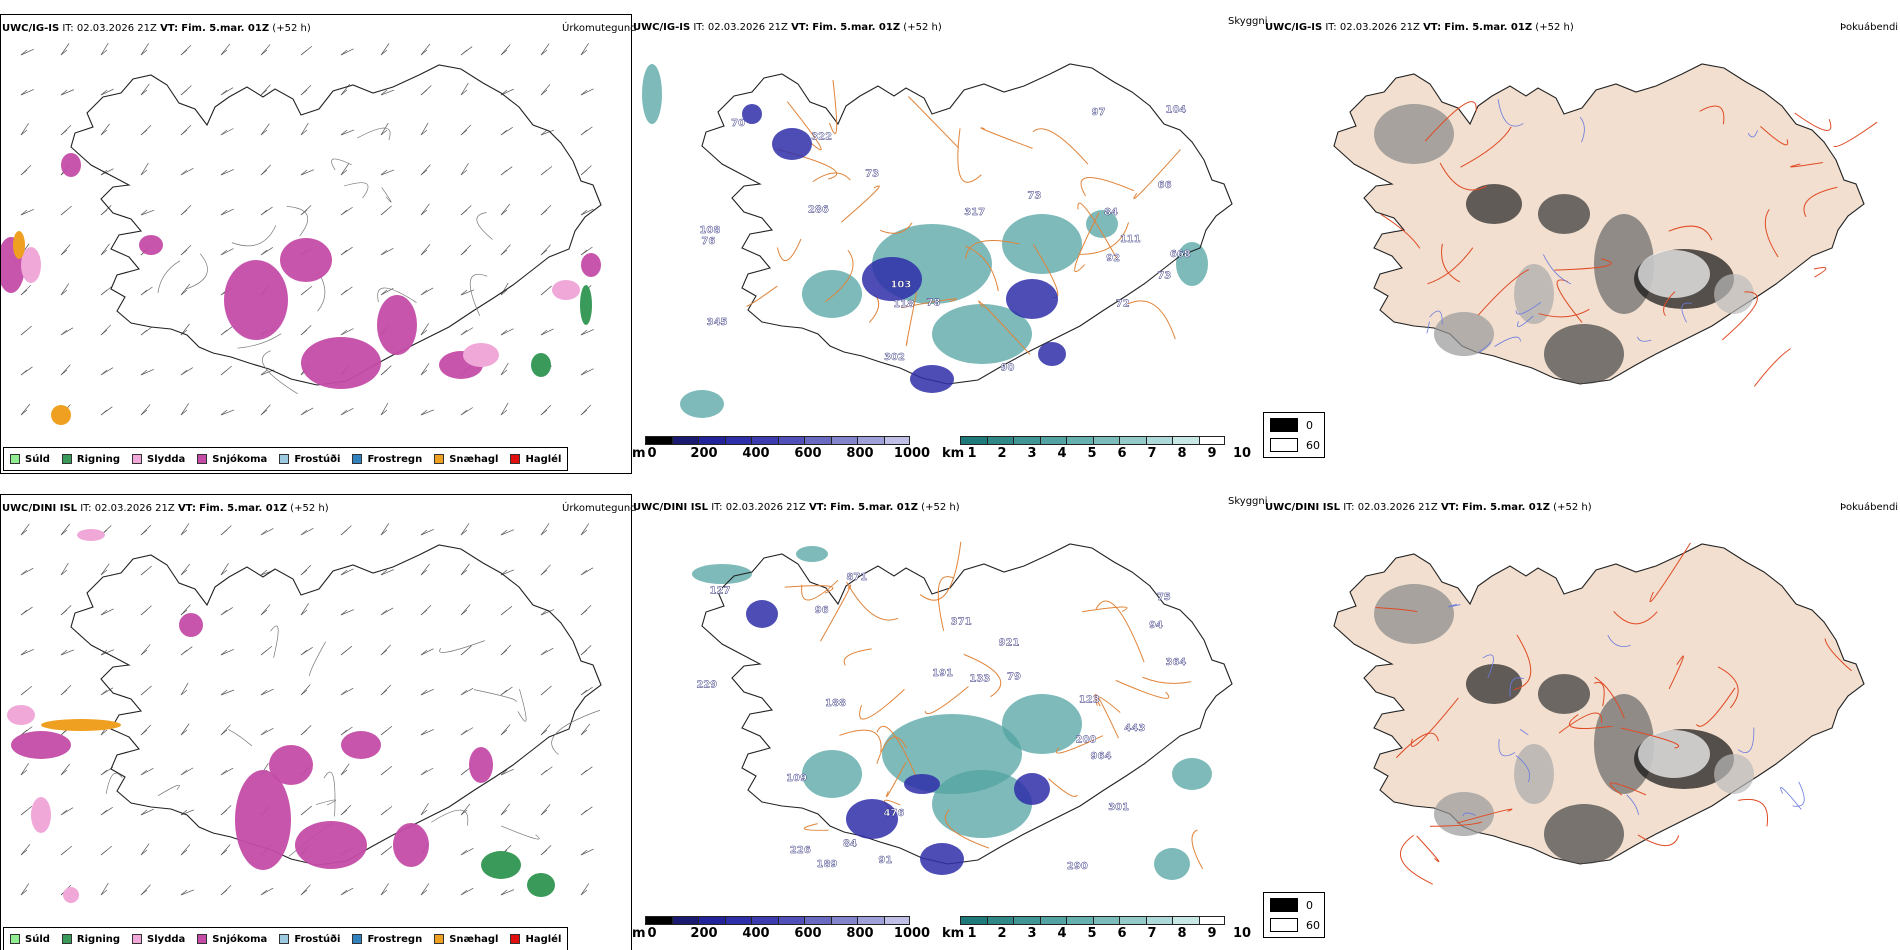 This screenshot has height=950, width=1900. What do you see at coordinates (240, 459) in the screenshot?
I see `legend-label: Snjókoma` at bounding box center [240, 459].